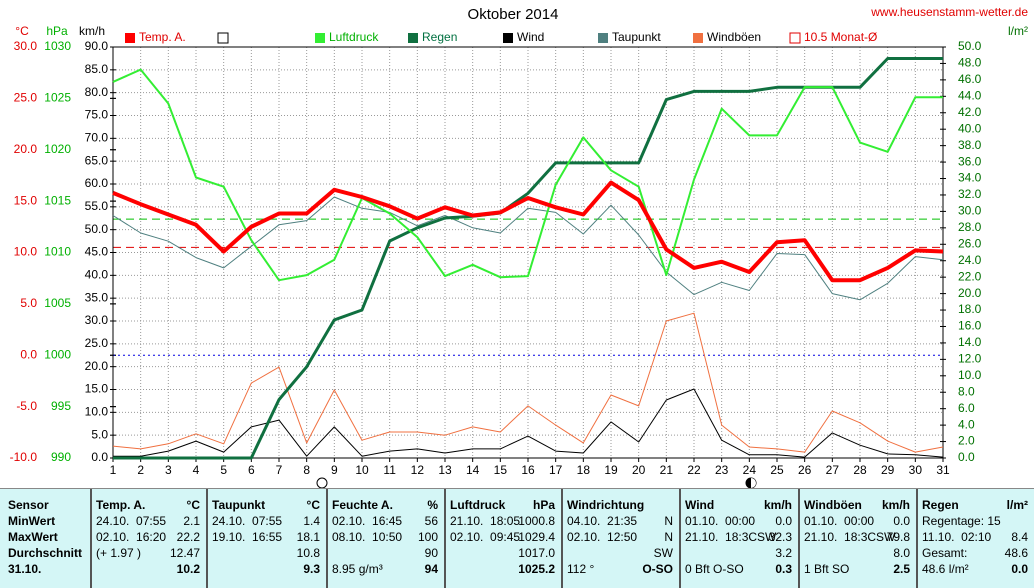 The height and width of the screenshot is (588, 1034). What do you see at coordinates (970, 46) in the screenshot?
I see `y-tick-label: 50.0` at bounding box center [970, 46].